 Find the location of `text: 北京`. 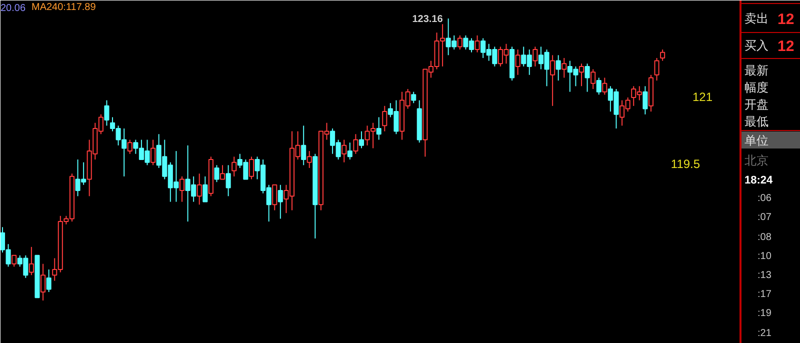

text: 北京 is located at coordinates (756, 161).